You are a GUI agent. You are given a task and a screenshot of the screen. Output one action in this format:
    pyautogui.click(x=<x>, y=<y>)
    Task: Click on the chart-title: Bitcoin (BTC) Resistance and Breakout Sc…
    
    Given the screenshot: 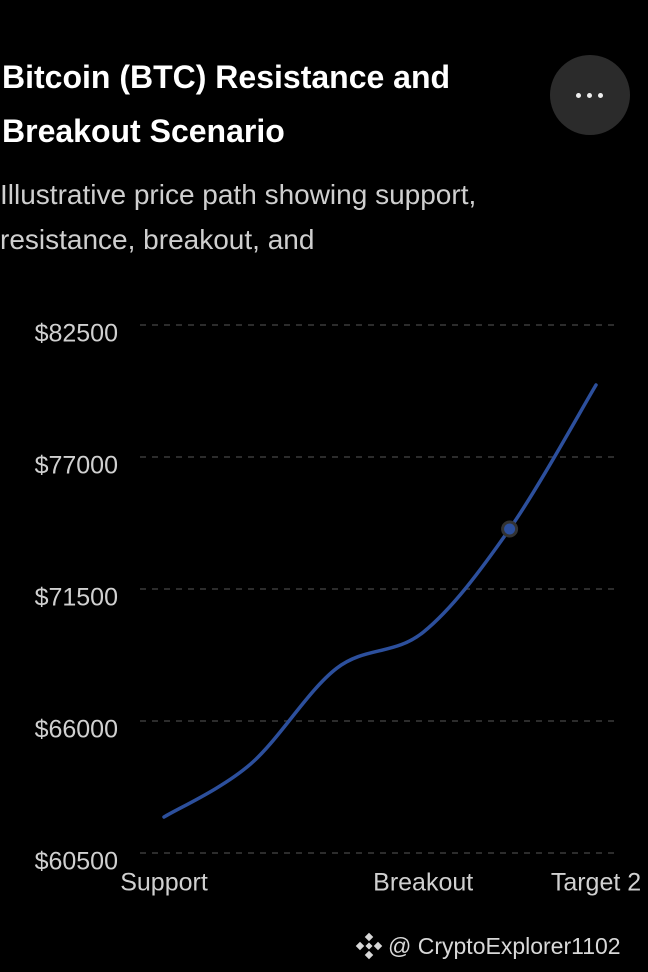 What is the action you would take?
    pyautogui.click(x=226, y=104)
    